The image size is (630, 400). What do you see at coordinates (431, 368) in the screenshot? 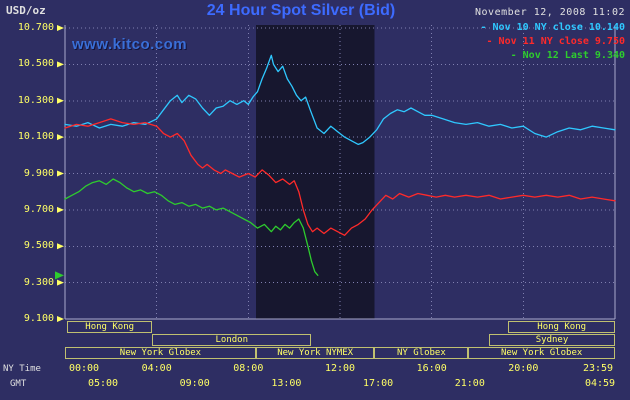
I see `x-tick-label-ny: 16:00` at bounding box center [431, 368].